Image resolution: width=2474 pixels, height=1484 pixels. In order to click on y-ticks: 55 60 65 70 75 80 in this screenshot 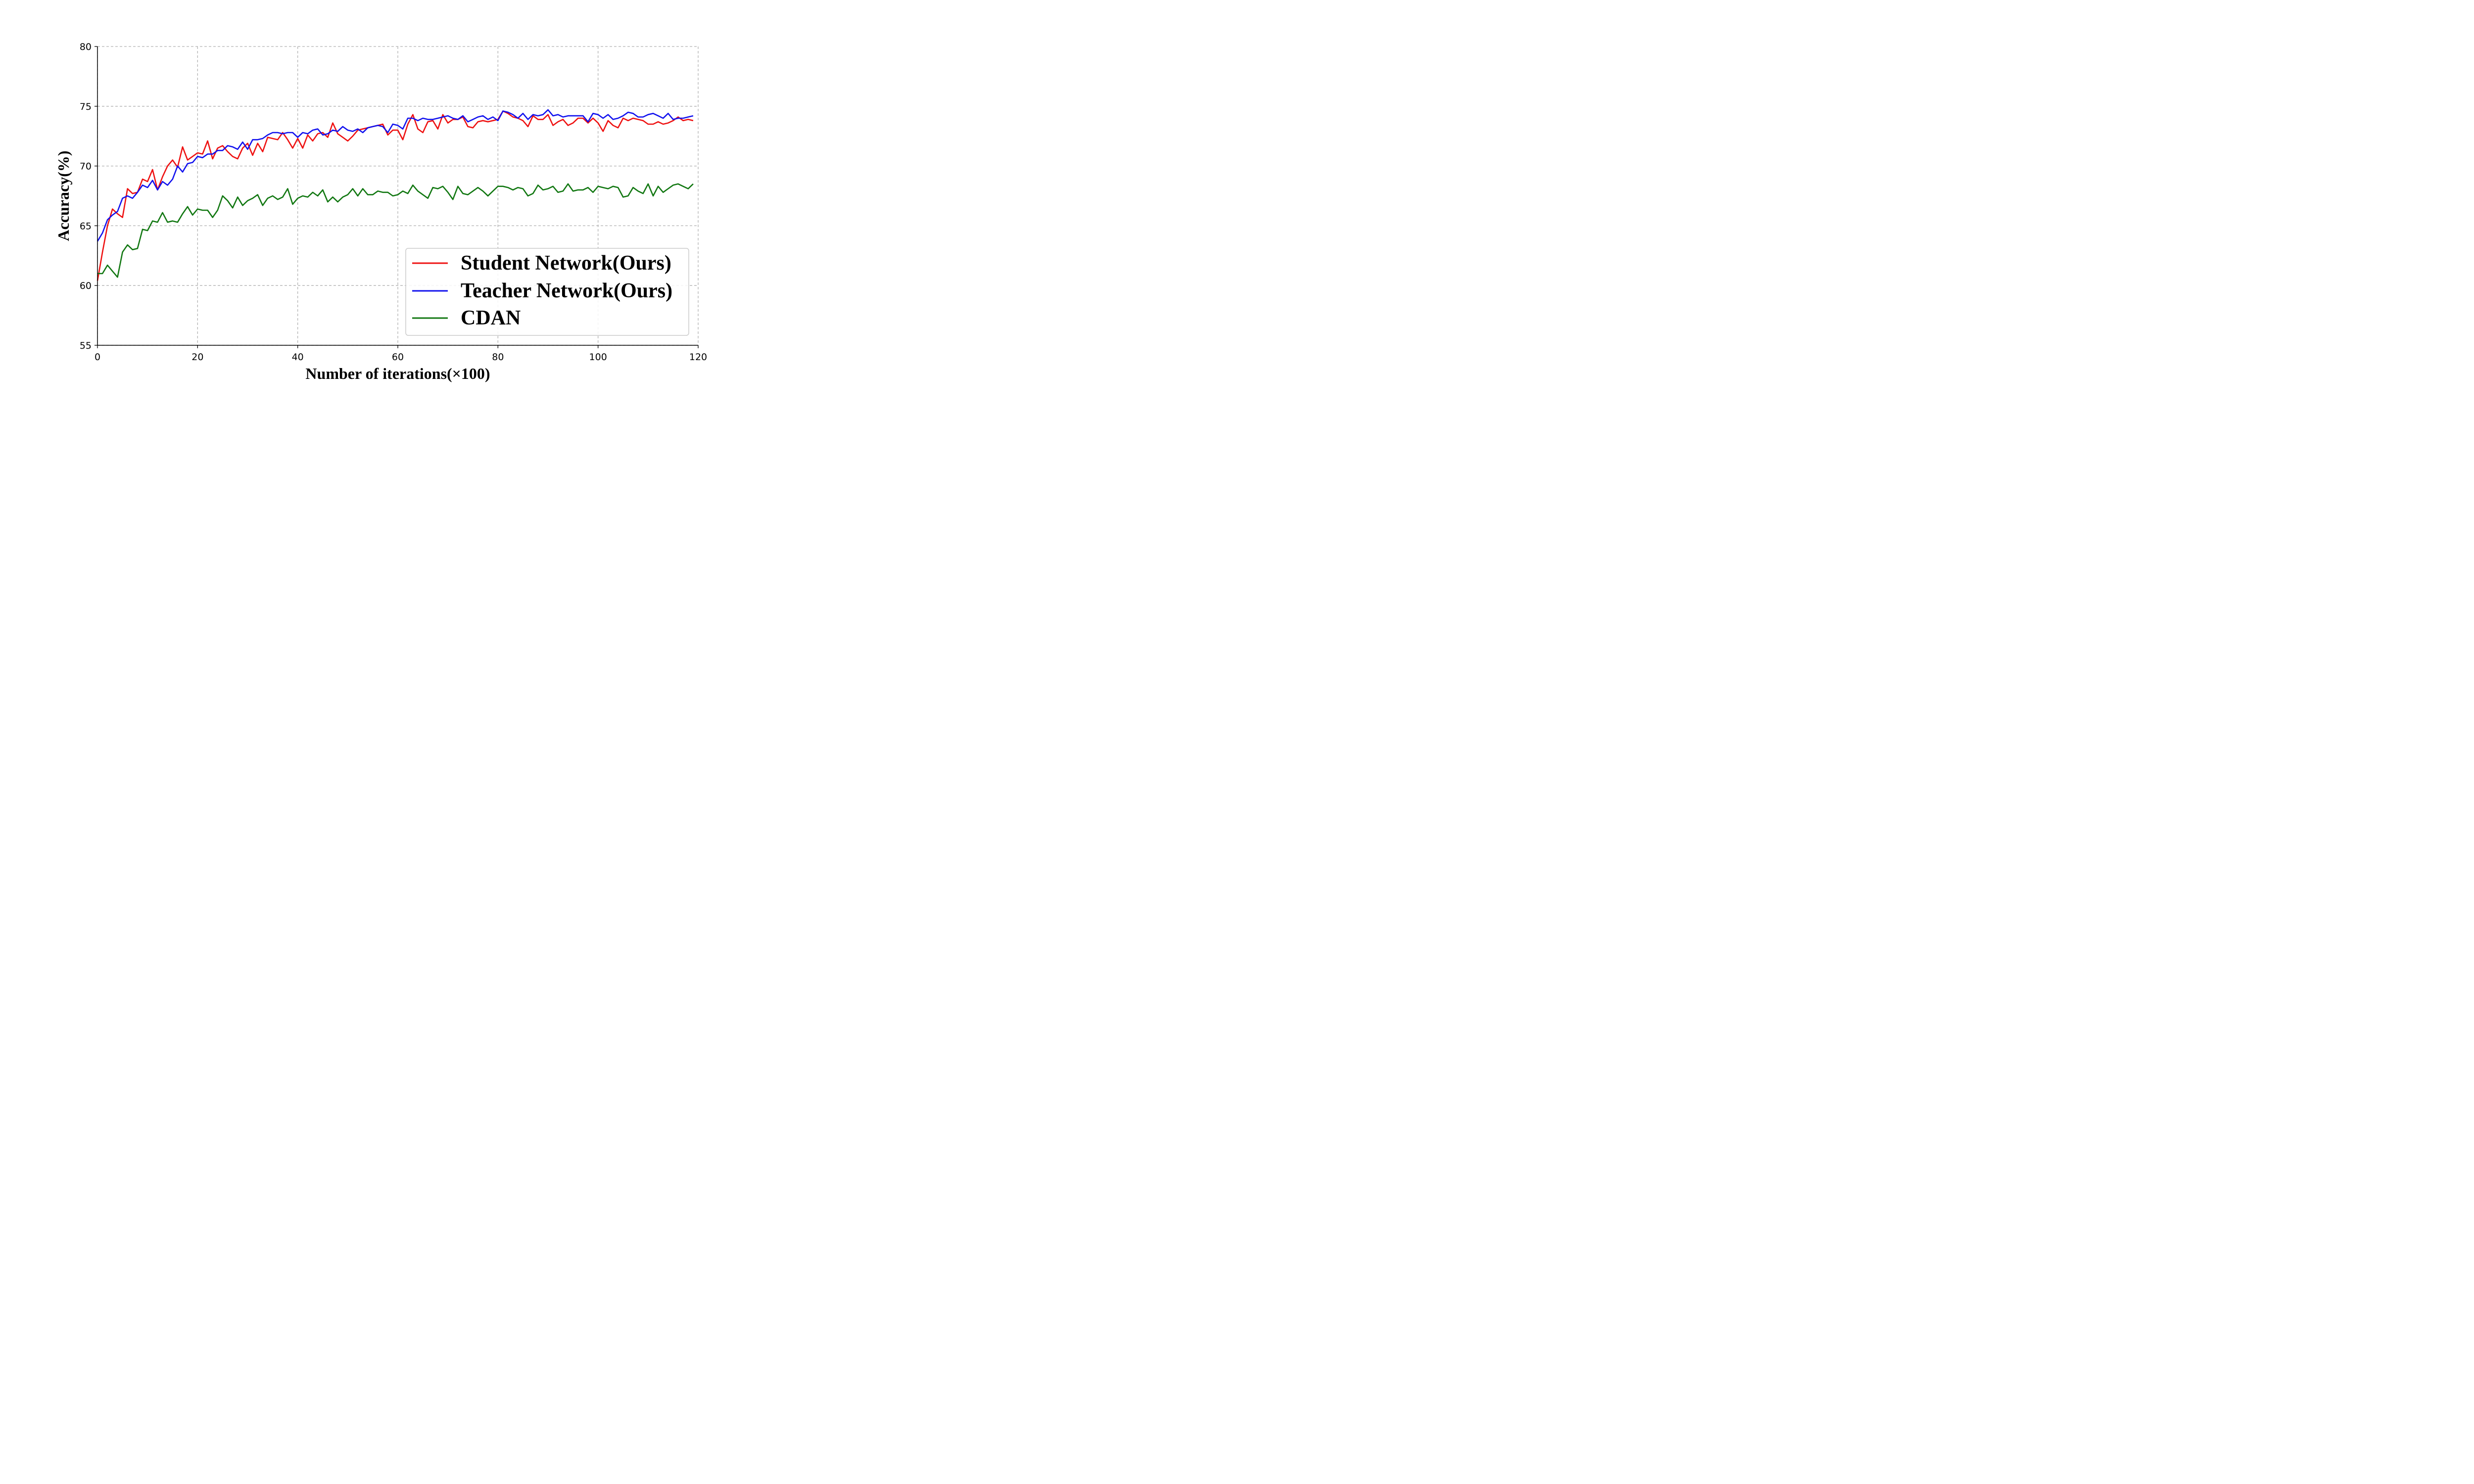, I will do `click(88, 196)`.